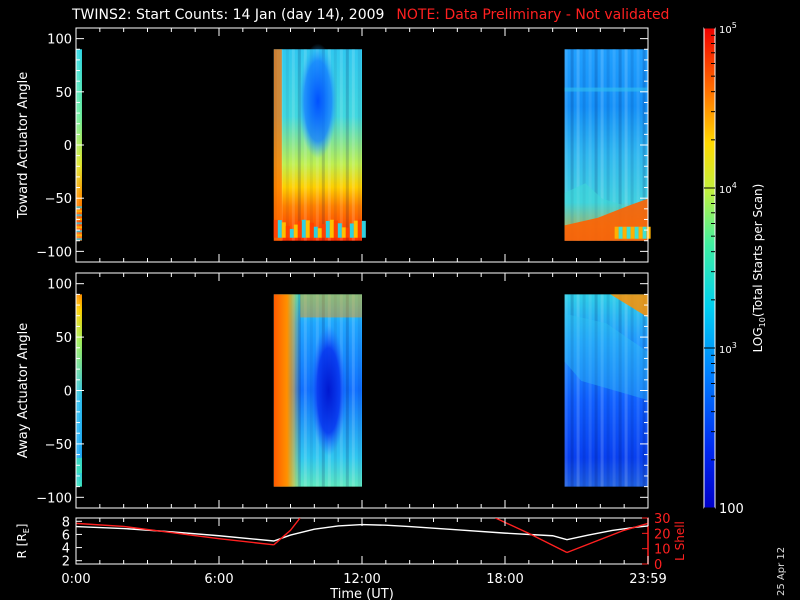 This screenshot has height=600, width=800. Describe the element at coordinates (66, 535) in the screenshot. I see `y-tick-label: 6` at that location.